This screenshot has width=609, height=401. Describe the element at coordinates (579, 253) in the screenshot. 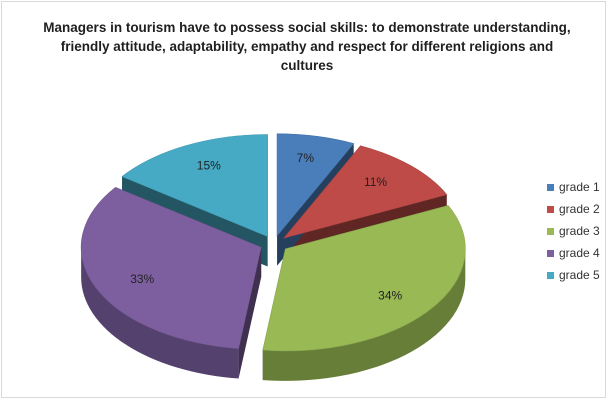

I see `legend-label: grade 4` at that location.